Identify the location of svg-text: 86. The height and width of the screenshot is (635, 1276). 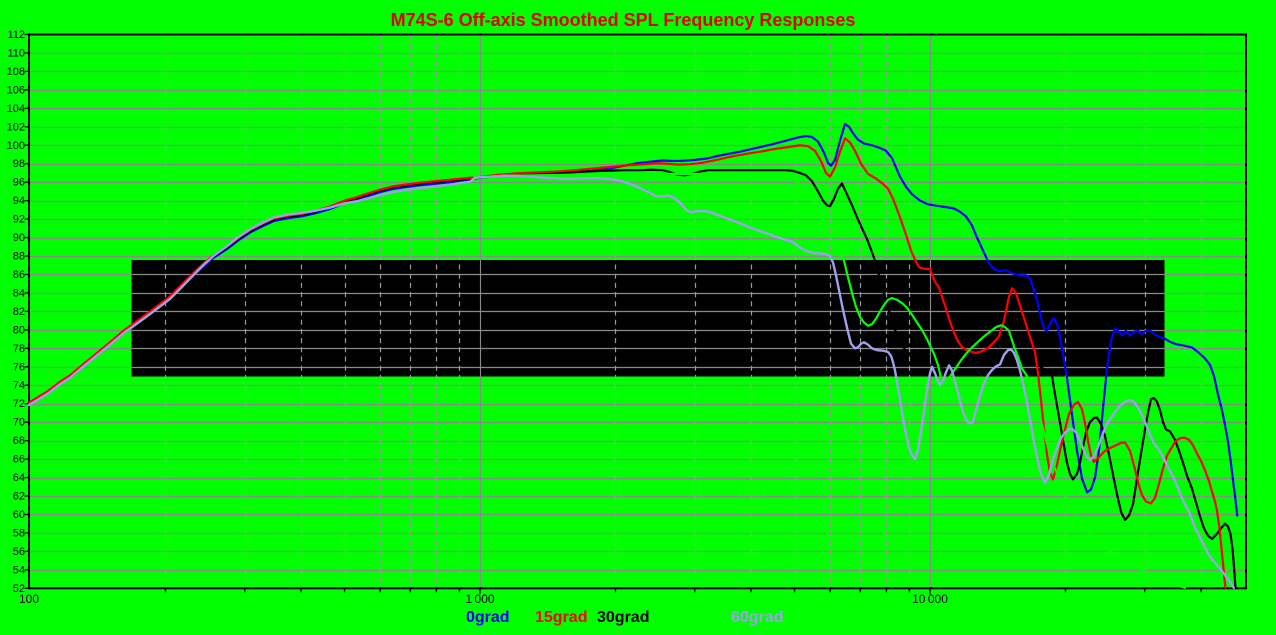
(19, 275).